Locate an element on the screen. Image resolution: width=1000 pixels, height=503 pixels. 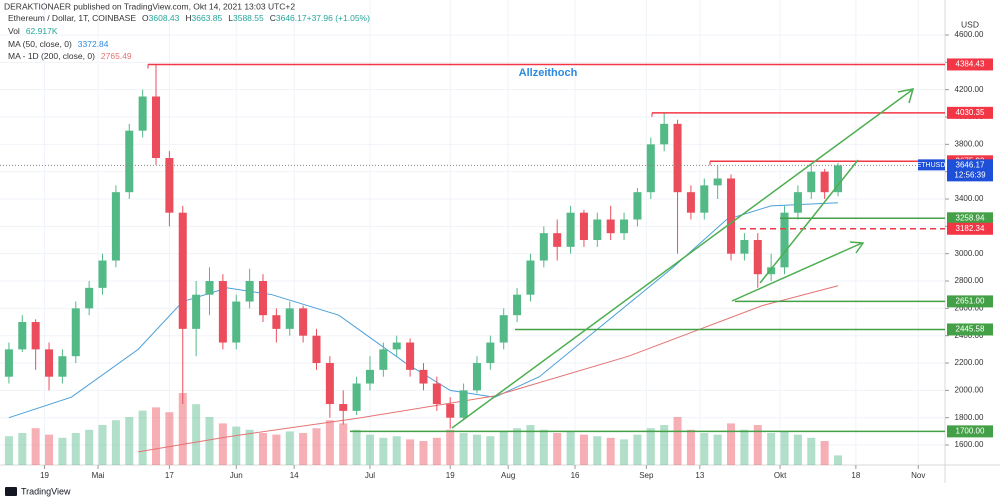
ma200-line: MA - 1D (200, close, 0) 2765.49 is located at coordinates (70, 56).